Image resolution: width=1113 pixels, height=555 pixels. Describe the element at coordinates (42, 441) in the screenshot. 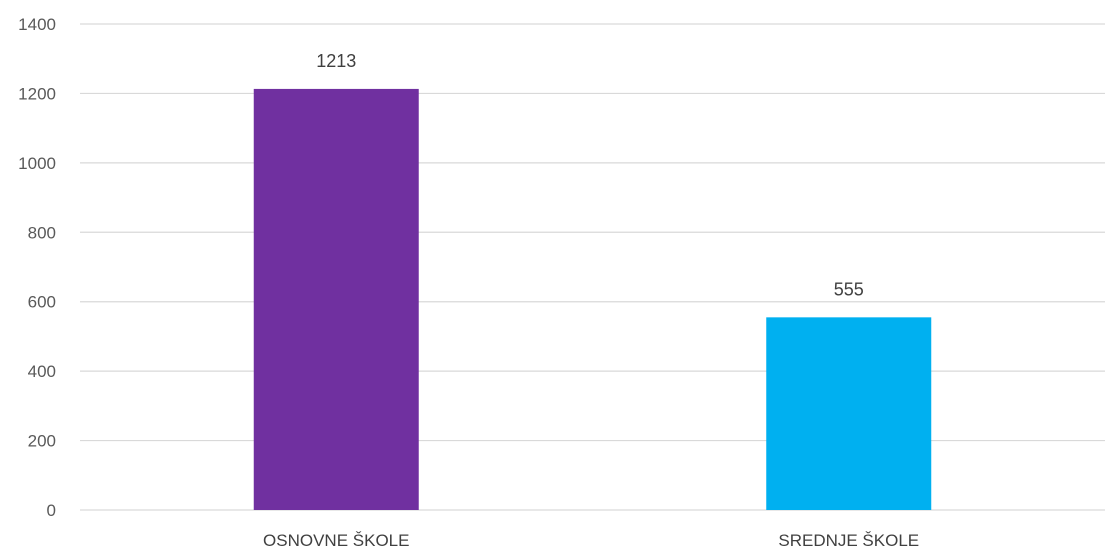

I see `y-tick-label: 200` at that location.